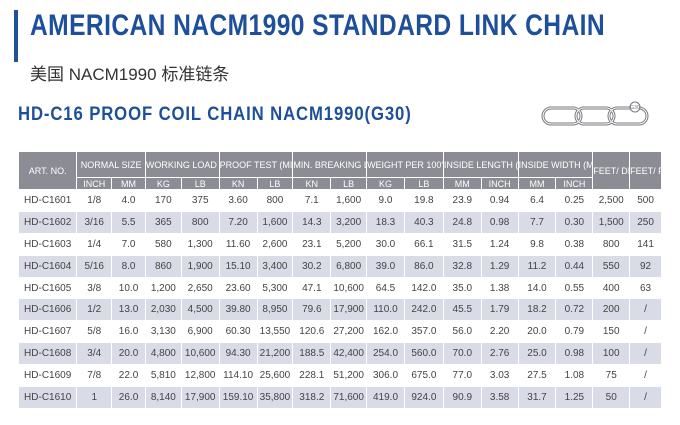  What do you see at coordinates (574, 244) in the screenshot?
I see `table-cell: 0.38` at bounding box center [574, 244].